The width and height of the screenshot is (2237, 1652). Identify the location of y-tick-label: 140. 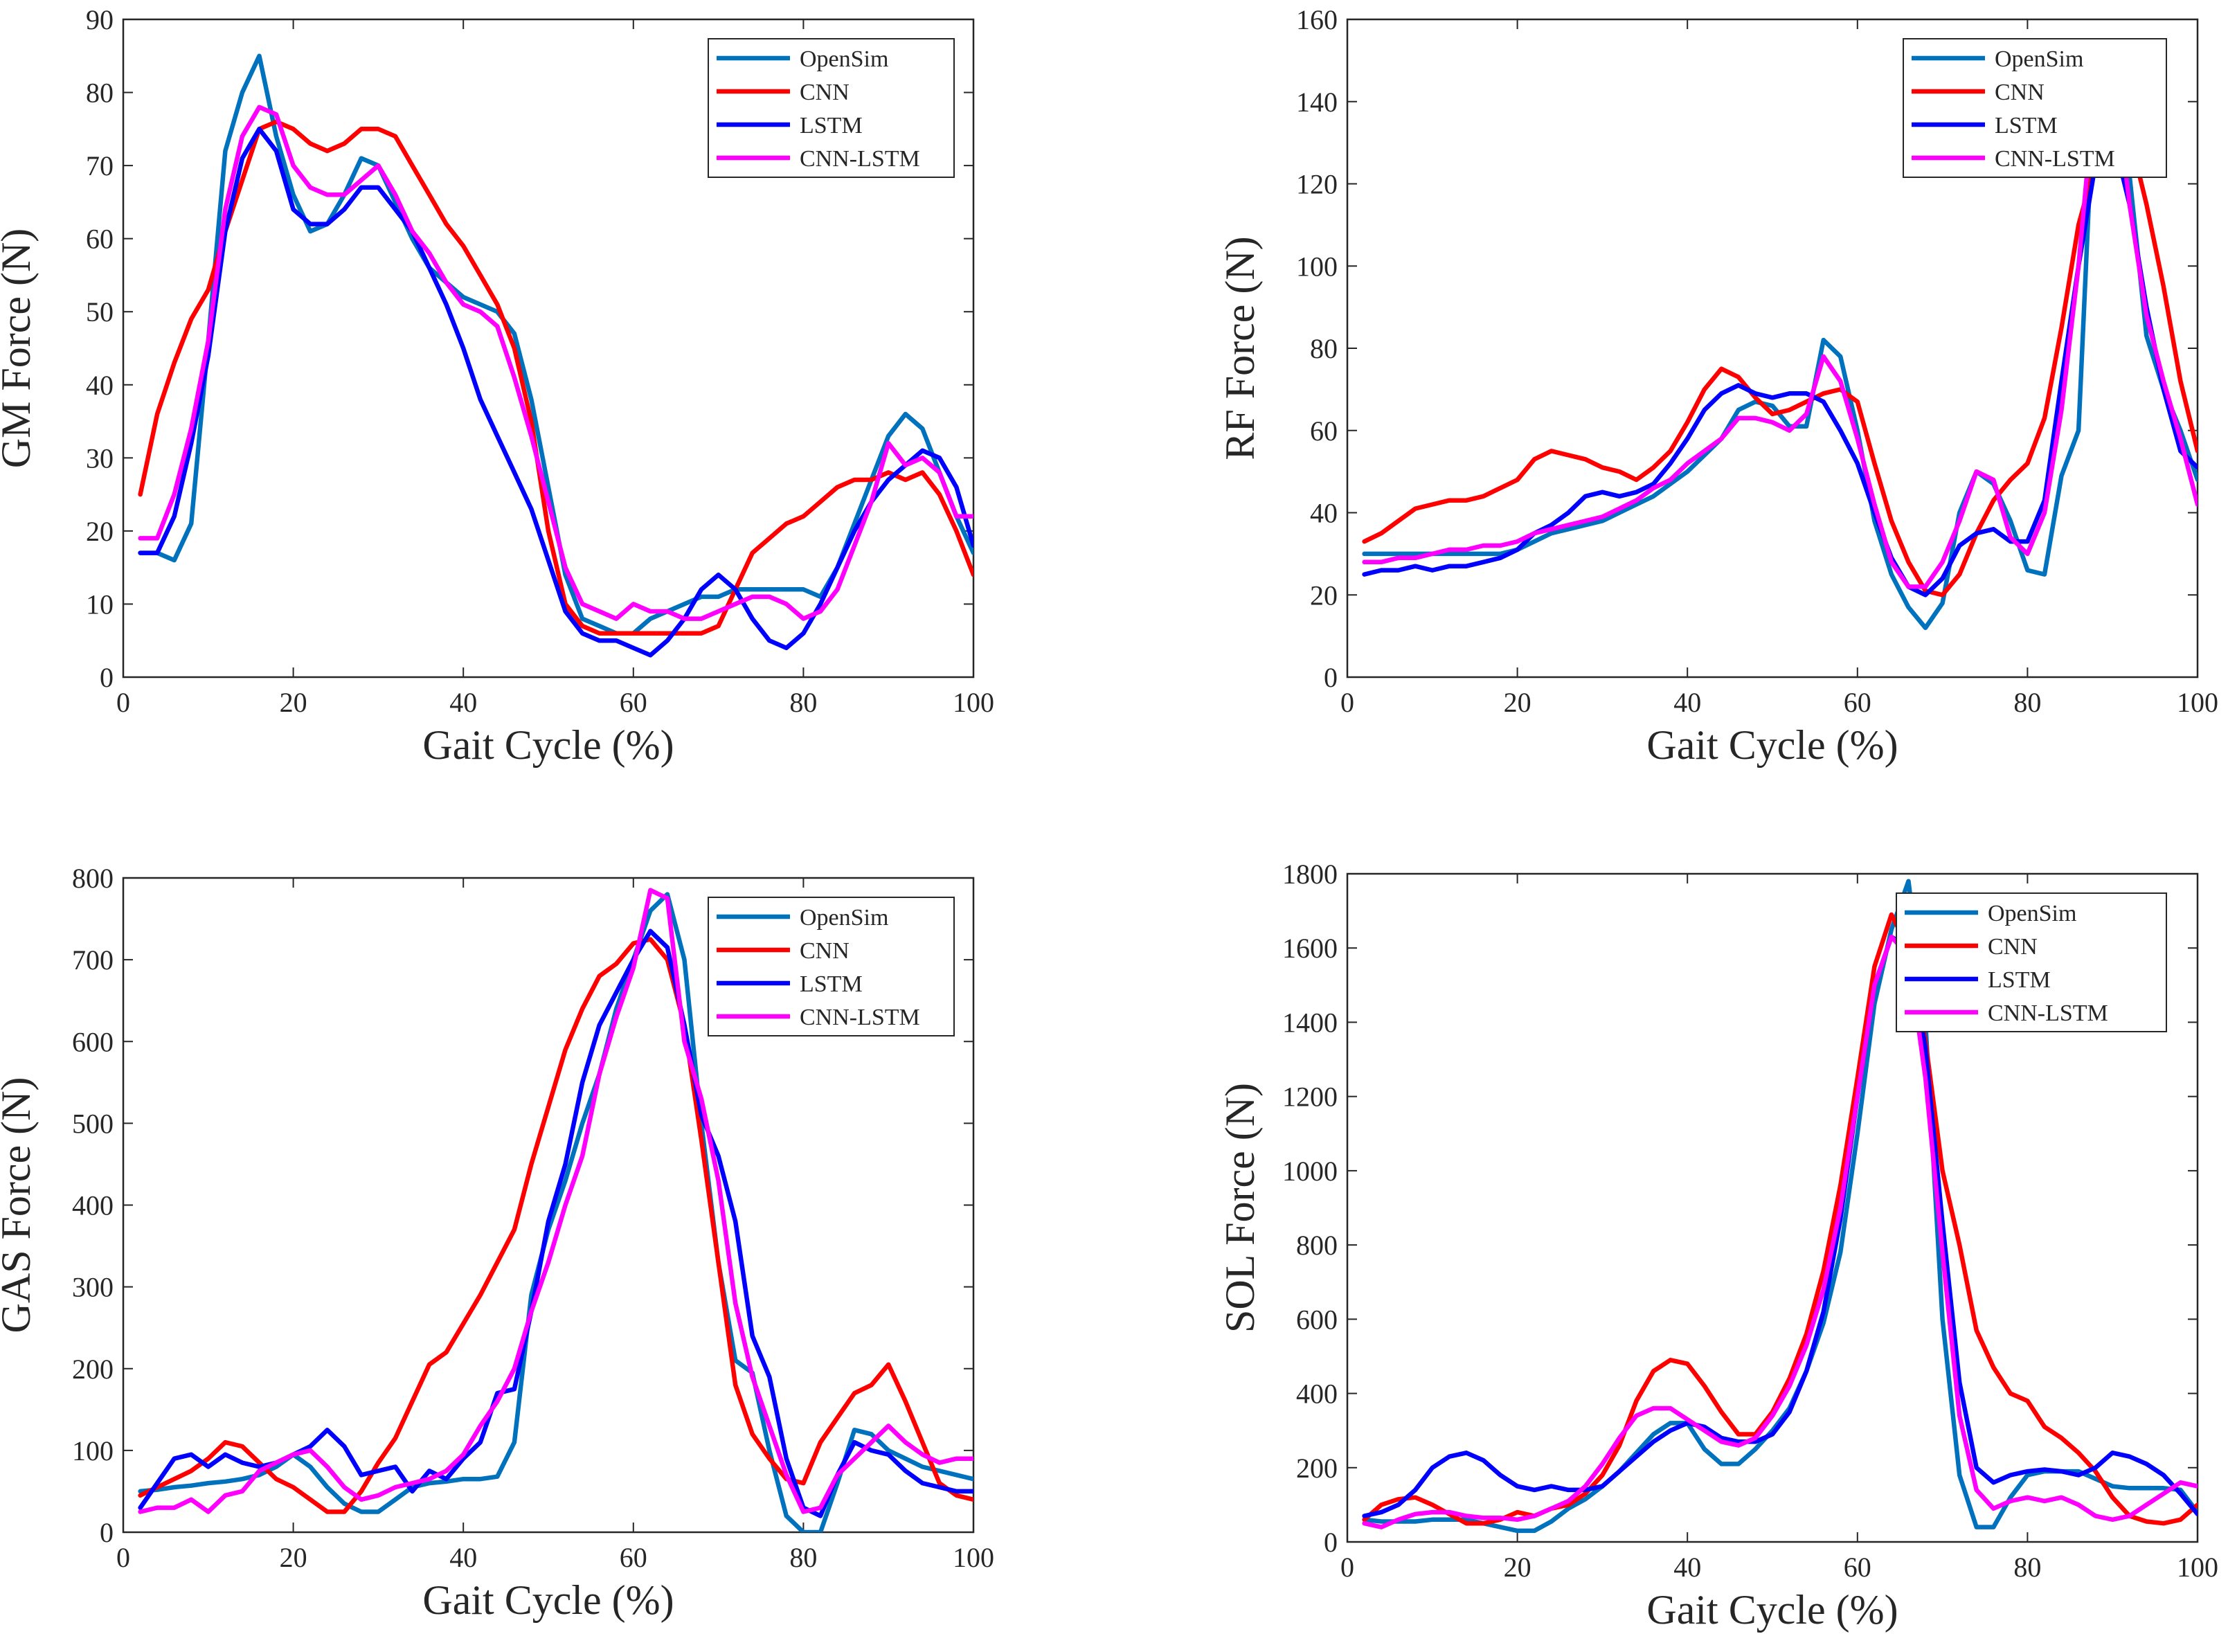
(1317, 103).